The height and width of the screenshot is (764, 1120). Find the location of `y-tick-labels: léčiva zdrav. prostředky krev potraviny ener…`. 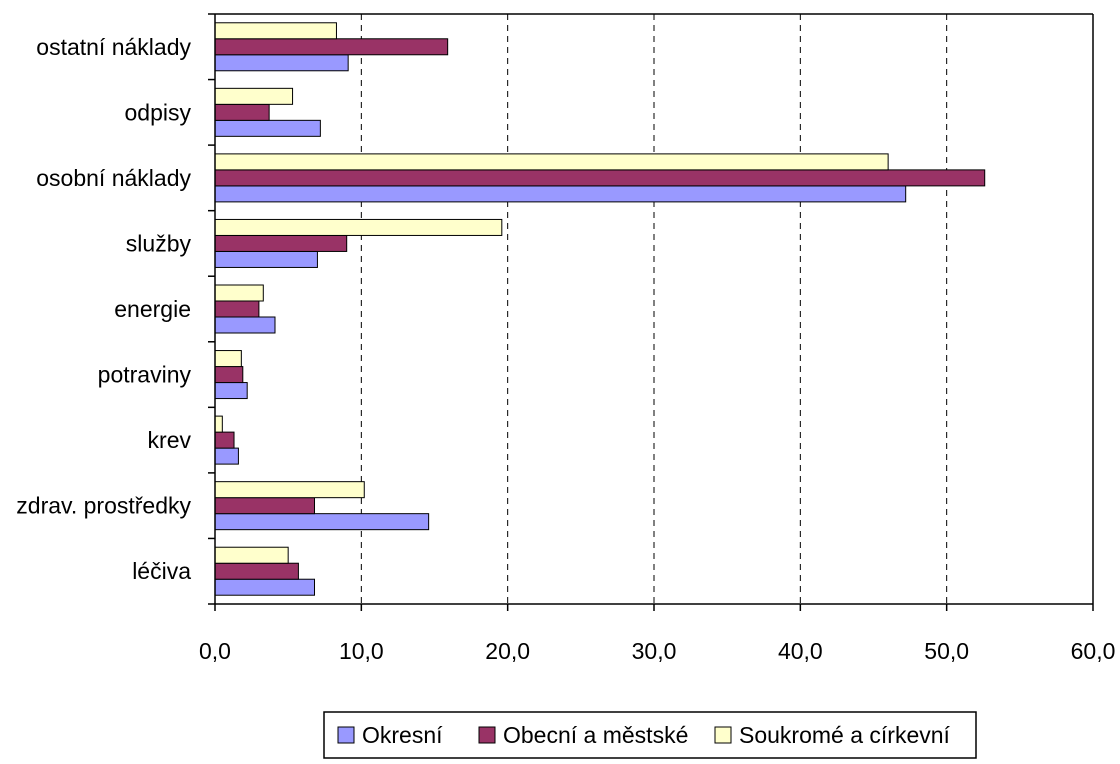

y-tick-labels: léčiva zdrav. prostředky krev potraviny ener… is located at coordinates (103, 309).